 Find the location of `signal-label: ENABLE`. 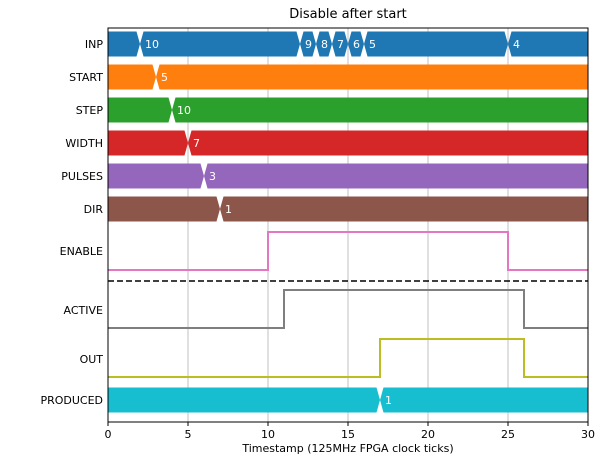

signal-label: ENABLE is located at coordinates (81, 251).